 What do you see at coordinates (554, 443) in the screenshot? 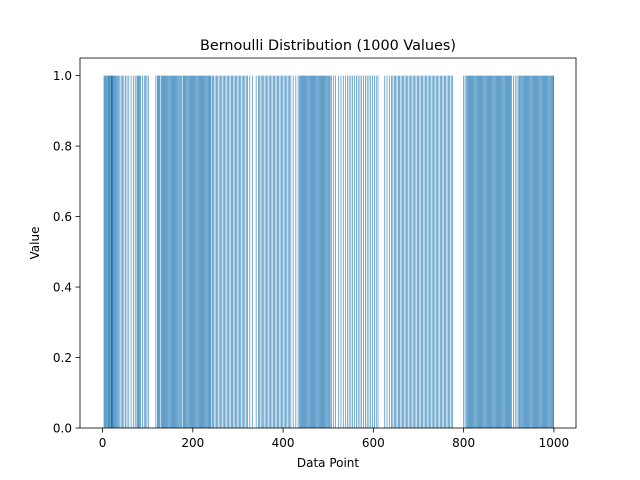
I see `x-tick-label: 1000` at bounding box center [554, 443].